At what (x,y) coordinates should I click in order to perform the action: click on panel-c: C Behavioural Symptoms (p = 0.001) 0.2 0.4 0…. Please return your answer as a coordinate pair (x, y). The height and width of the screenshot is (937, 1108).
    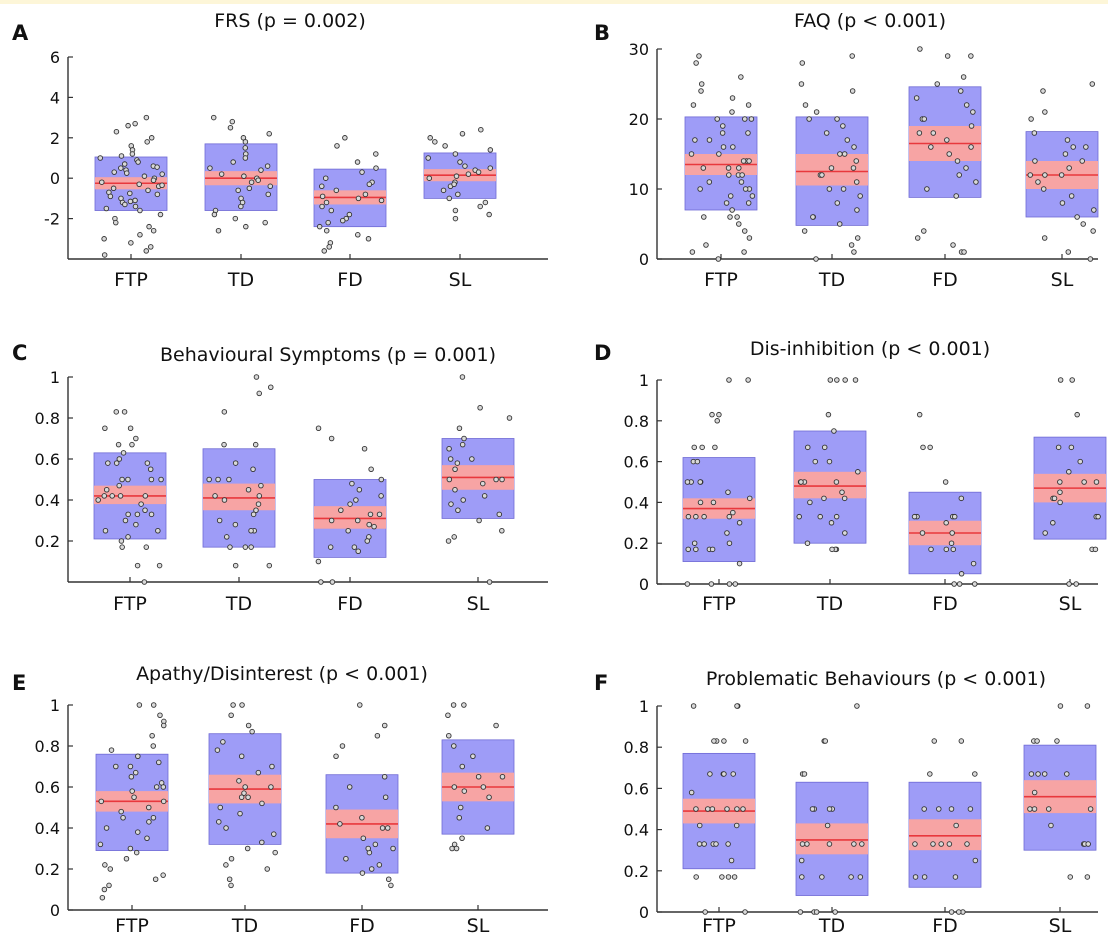
    Looking at the image, I should click on (280, 478).